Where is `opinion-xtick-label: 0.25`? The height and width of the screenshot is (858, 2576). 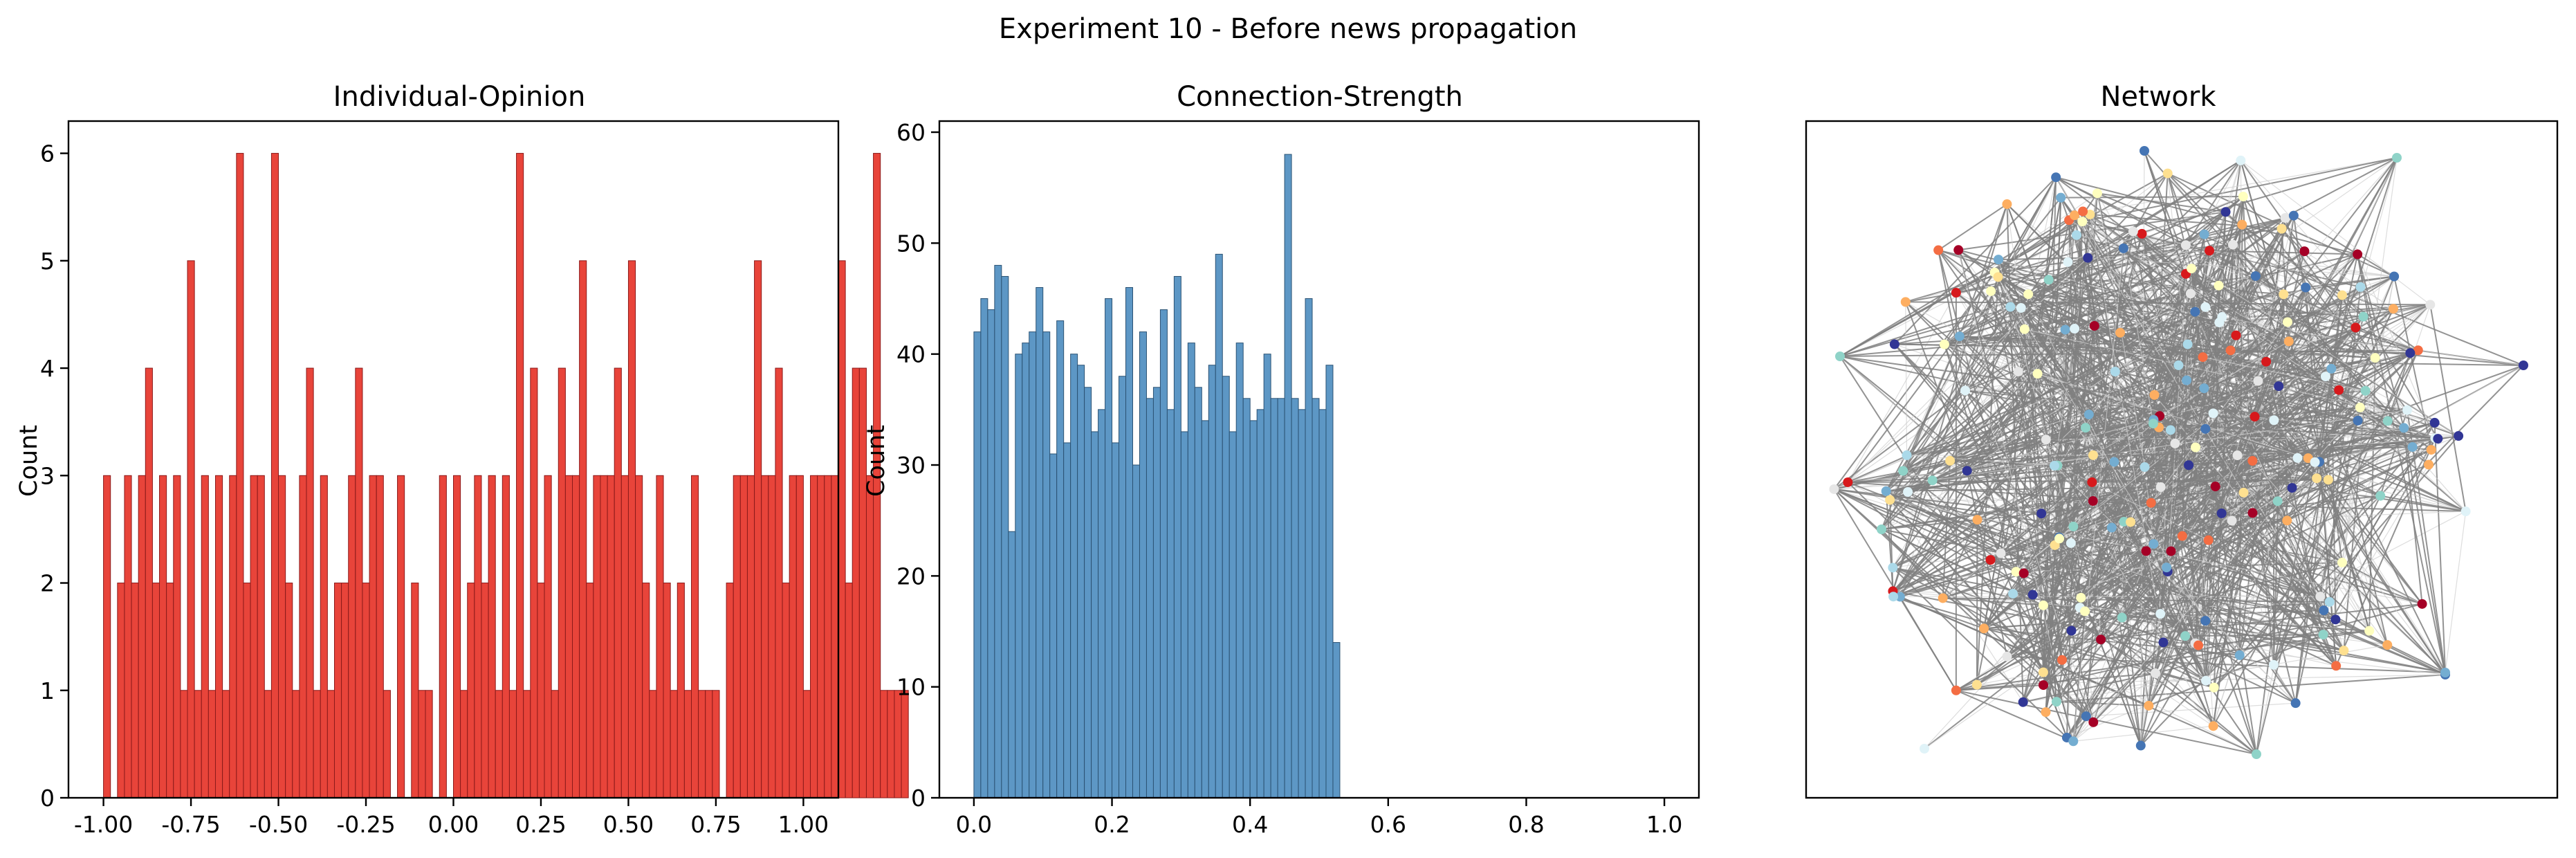
opinion-xtick-label: 0.25 is located at coordinates (540, 824).